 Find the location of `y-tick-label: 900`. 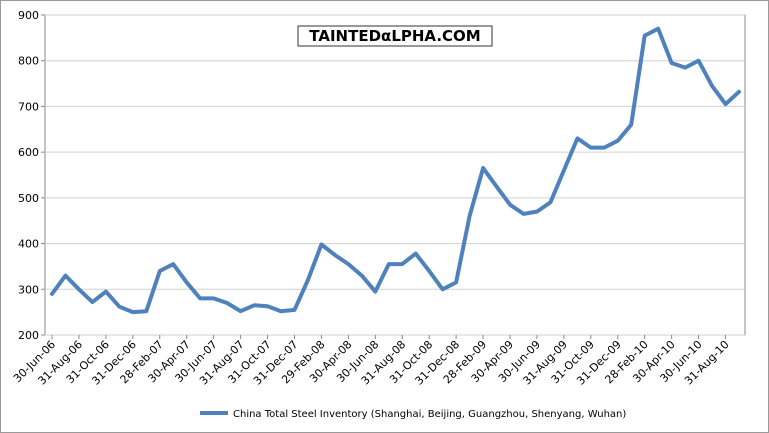

y-tick-label: 900 is located at coordinates (28, 15).